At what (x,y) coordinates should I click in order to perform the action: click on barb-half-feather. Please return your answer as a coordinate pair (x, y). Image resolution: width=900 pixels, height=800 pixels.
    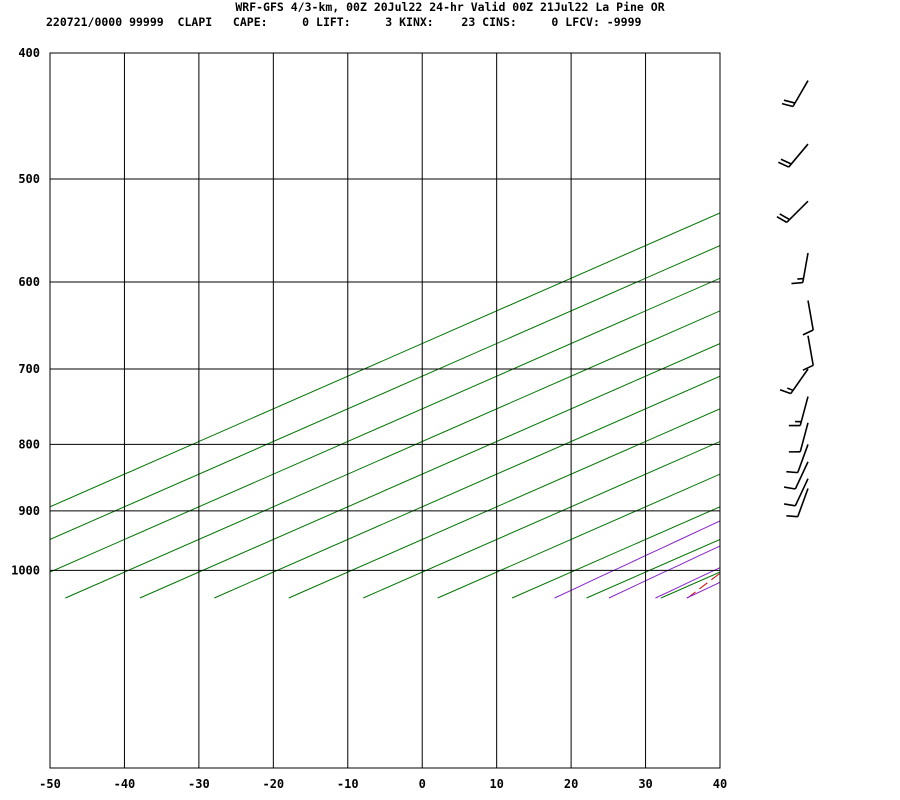
    Looking at the image, I should click on (790, 389).